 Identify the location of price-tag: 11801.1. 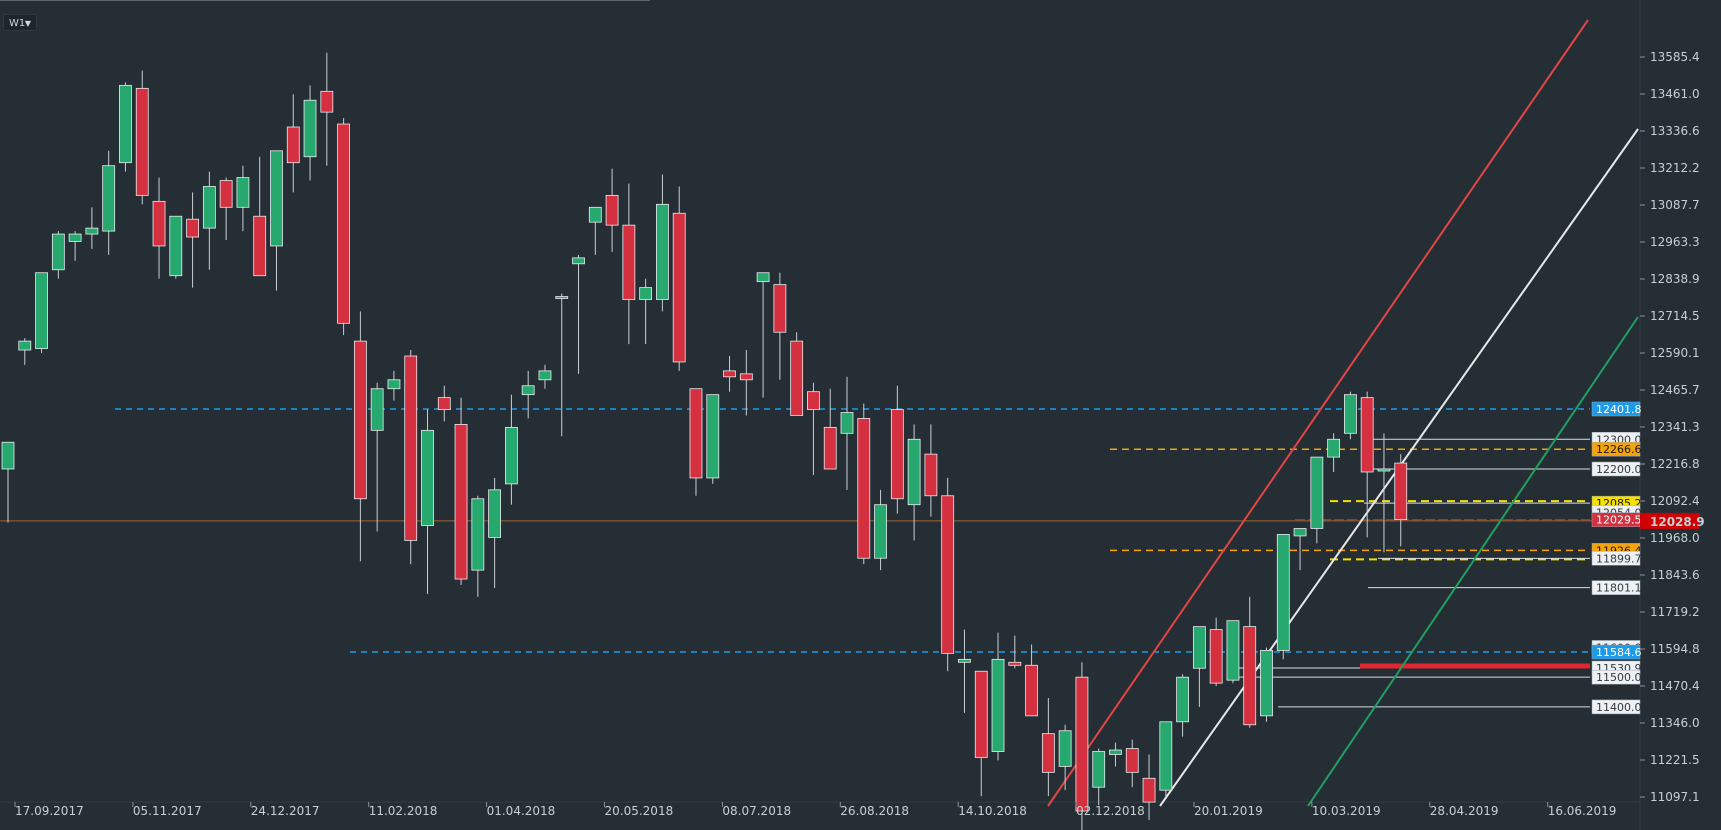
(1616, 587).